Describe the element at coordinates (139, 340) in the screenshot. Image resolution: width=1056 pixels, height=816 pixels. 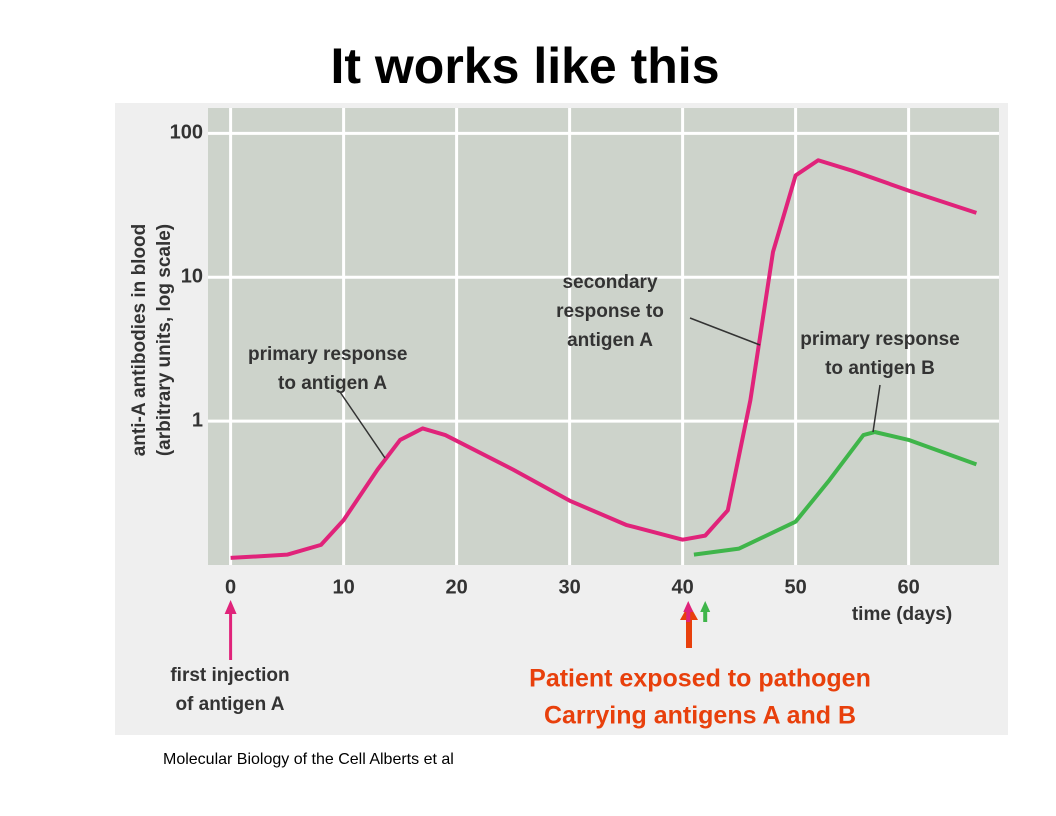
I see `y-axis-label: anti-A antibodies in blood` at that location.